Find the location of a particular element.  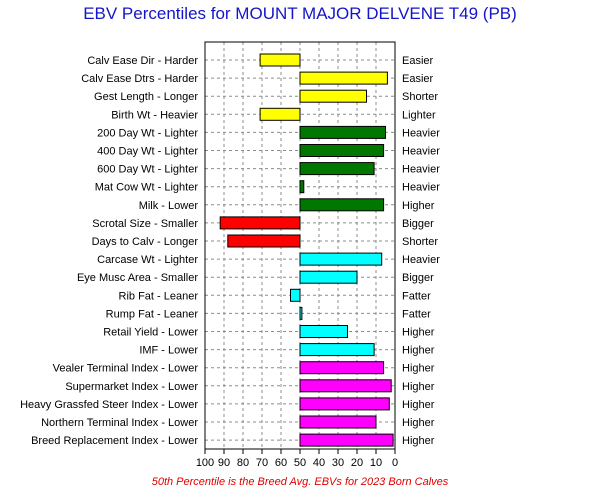

row-label-left: Eye Musc Area - Smaller is located at coordinates (137, 278).